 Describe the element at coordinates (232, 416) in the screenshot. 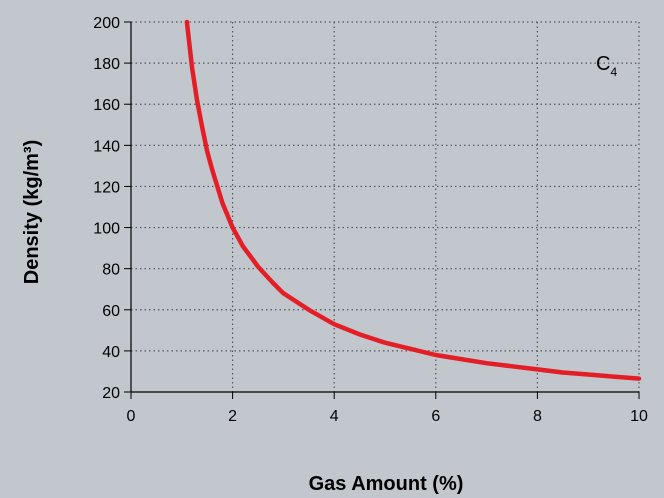

I see `x-tick-label-2: 2` at that location.